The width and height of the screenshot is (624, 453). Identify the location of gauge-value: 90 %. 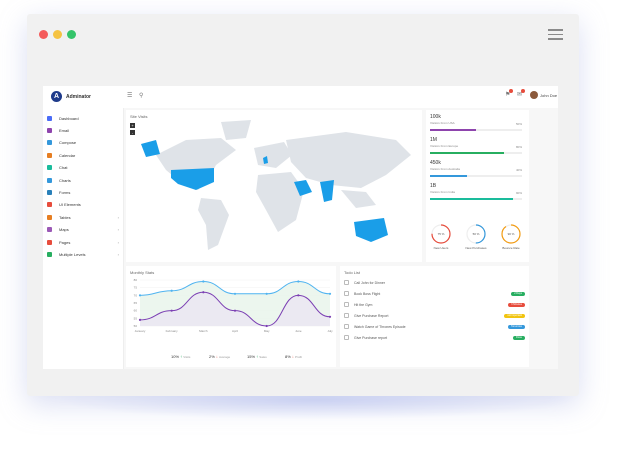
(511, 234).